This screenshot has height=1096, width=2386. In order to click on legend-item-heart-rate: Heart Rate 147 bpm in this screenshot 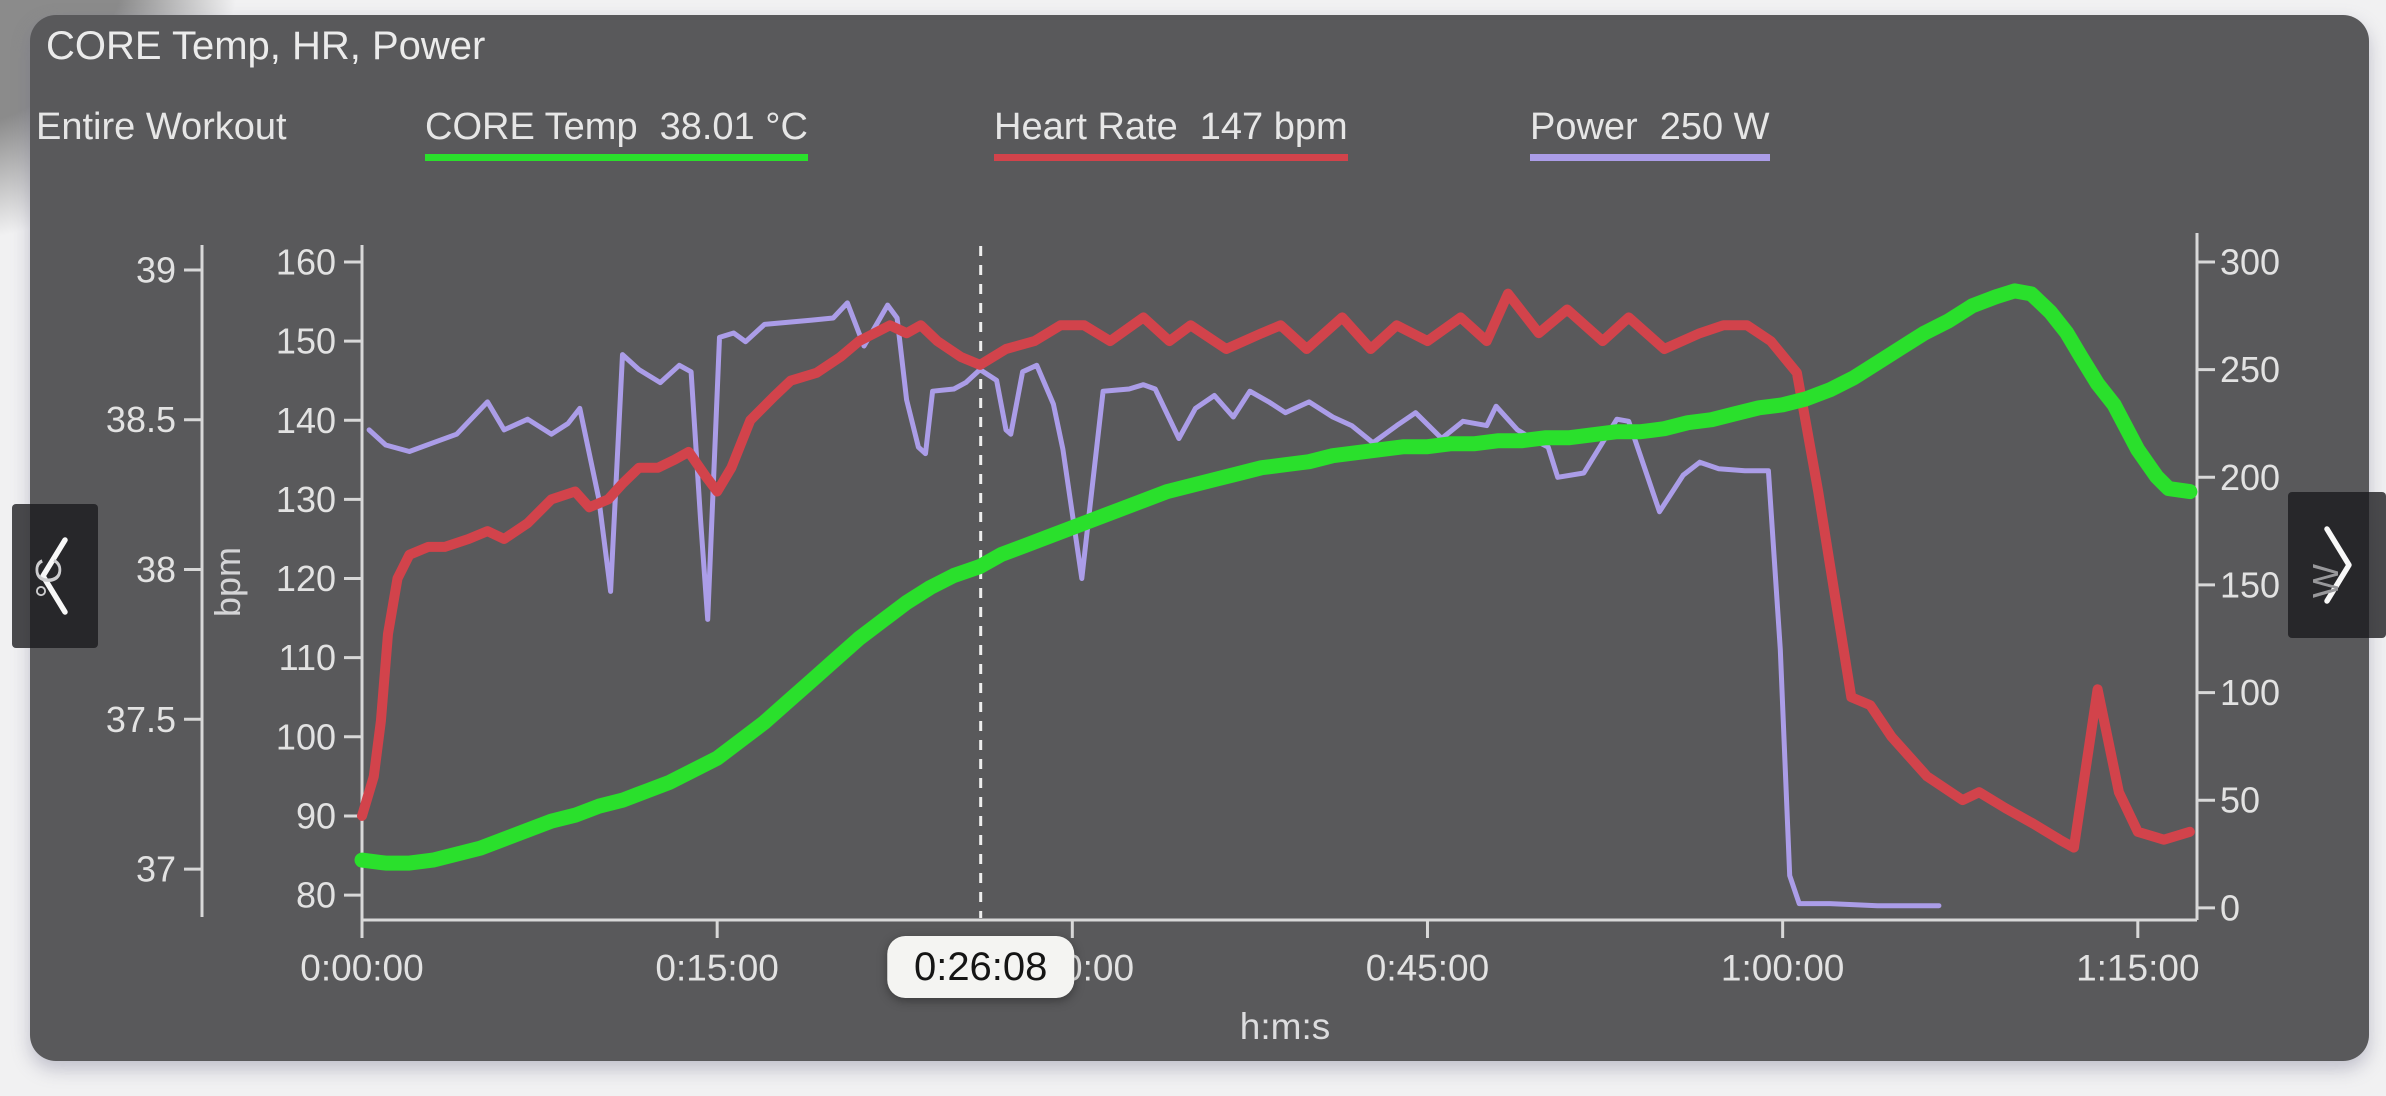, I will do `click(1171, 133)`.